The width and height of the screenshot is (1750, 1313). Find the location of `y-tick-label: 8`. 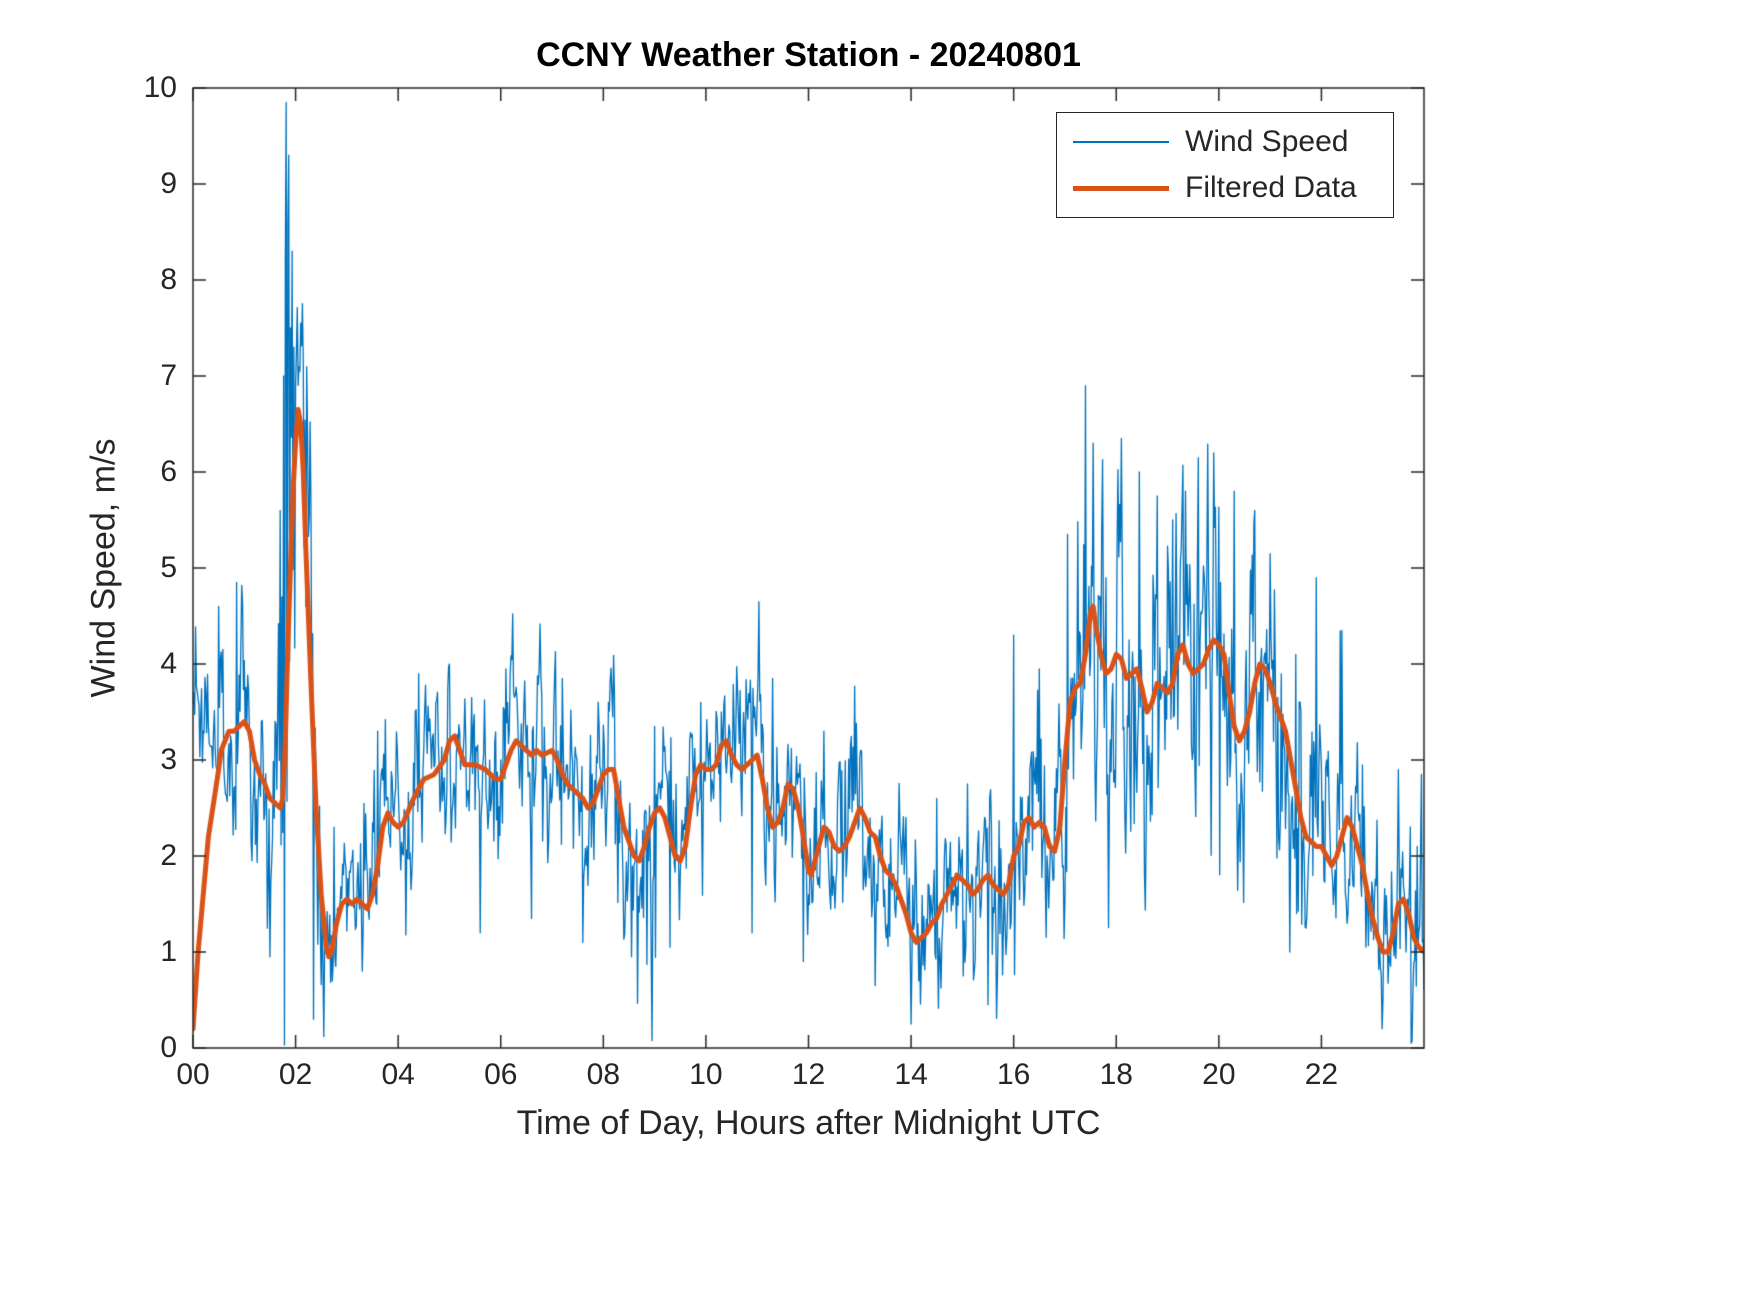

y-tick-label: 8 is located at coordinates (168, 279).